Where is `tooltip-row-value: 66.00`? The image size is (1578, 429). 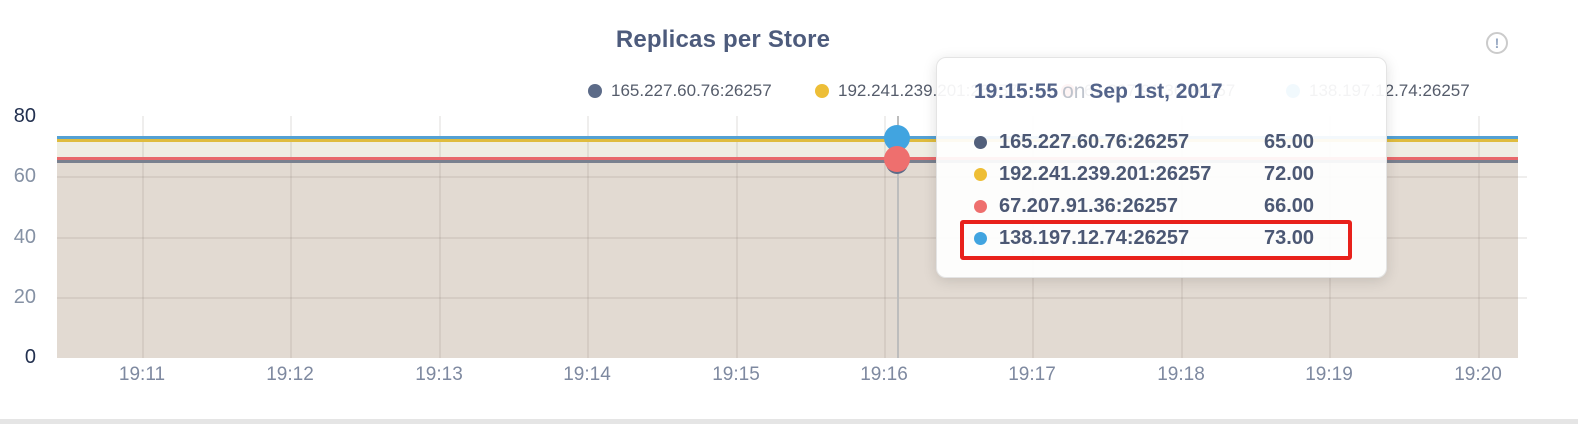 tooltip-row-value: 66.00 is located at coordinates (1289, 205).